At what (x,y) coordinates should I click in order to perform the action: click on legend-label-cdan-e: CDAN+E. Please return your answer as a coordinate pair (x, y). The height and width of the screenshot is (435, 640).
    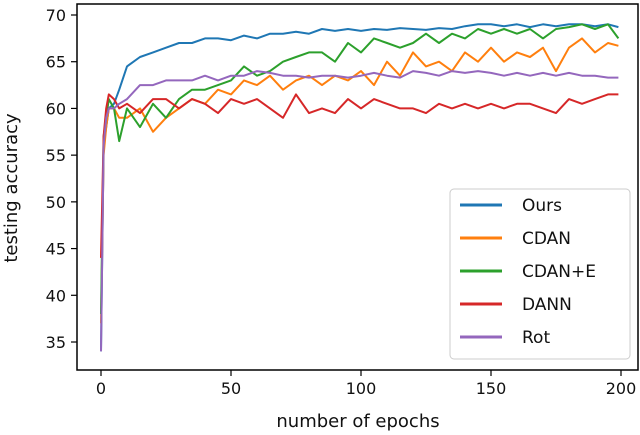
    Looking at the image, I should click on (559, 272).